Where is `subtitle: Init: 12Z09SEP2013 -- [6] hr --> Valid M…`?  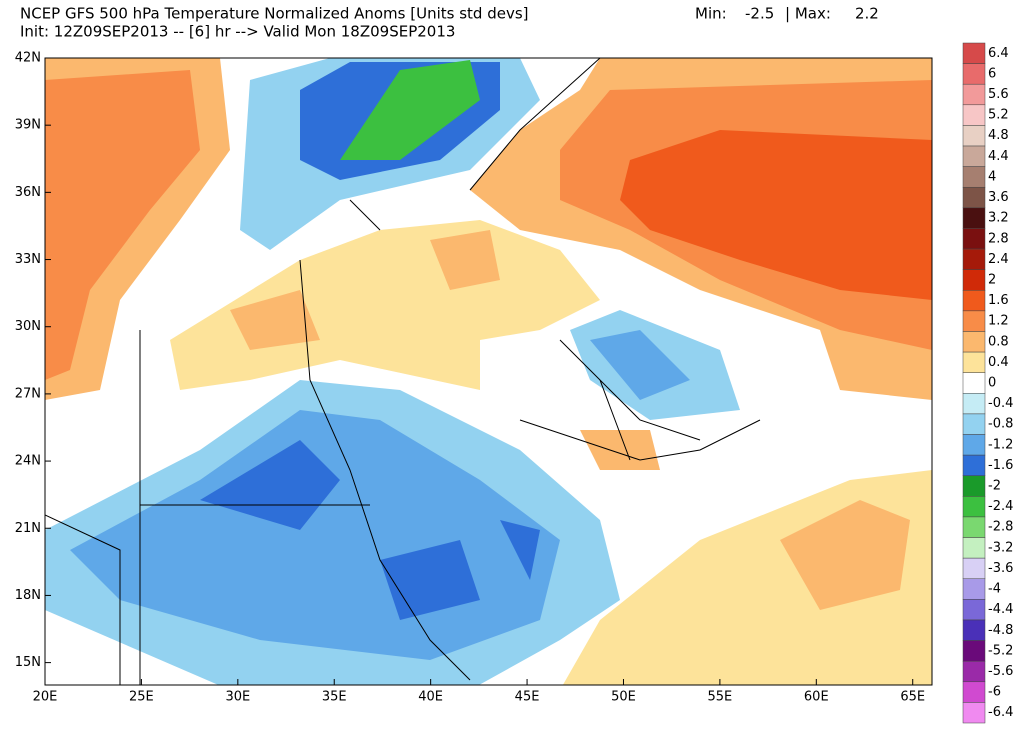
subtitle: Init: 12Z09SEP2013 -- [6] hr --> Valid M… is located at coordinates (237, 32).